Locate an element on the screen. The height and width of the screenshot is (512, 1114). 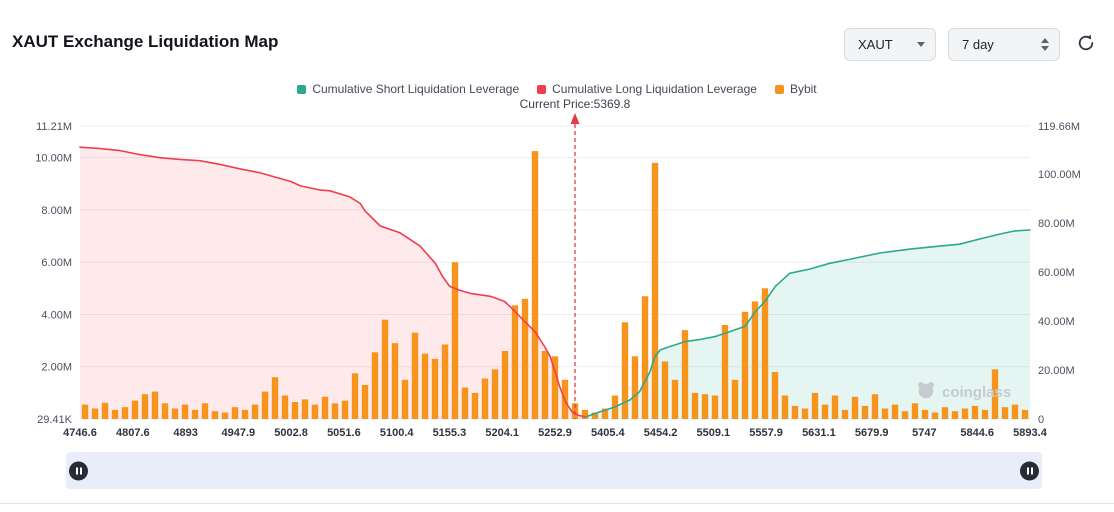
x-axis-tick: 4893 is located at coordinates (185, 433).